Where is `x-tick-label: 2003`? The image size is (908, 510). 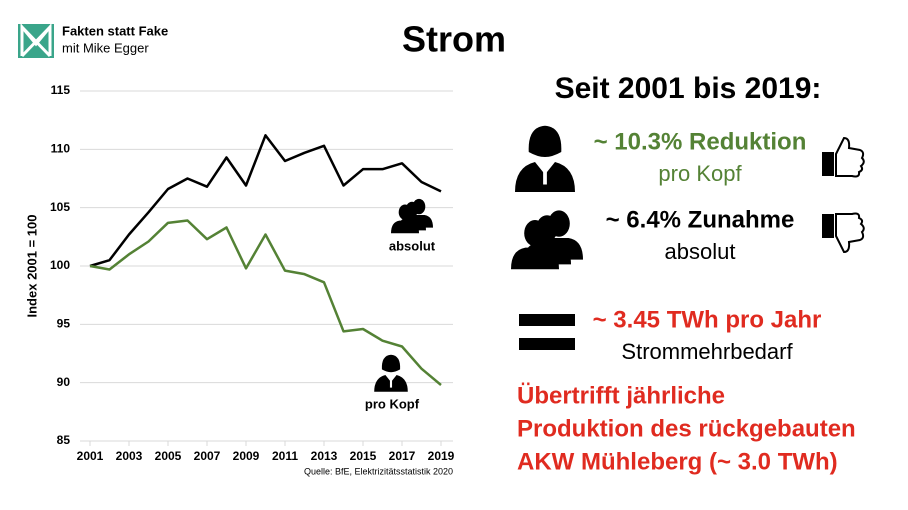 x-tick-label: 2003 is located at coordinates (129, 456).